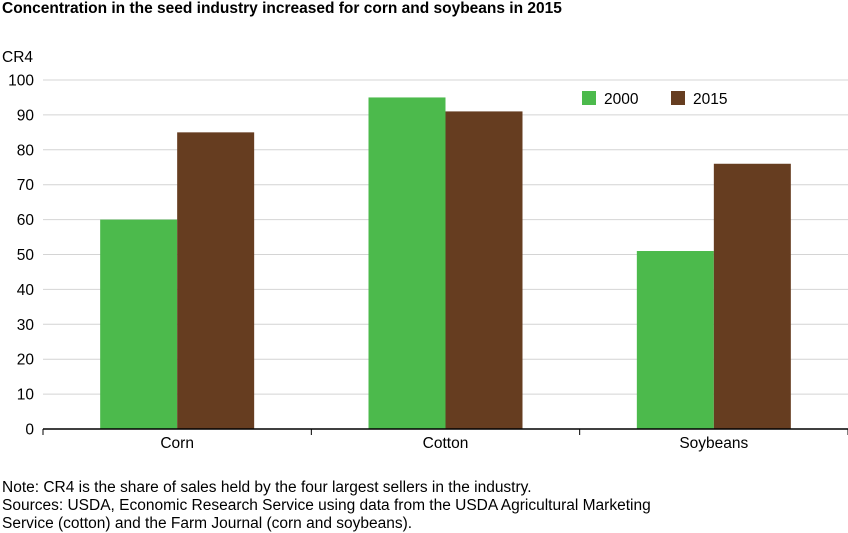 The image size is (848, 533). What do you see at coordinates (407, 263) in the screenshot?
I see `bar-2000-cotton` at bounding box center [407, 263].